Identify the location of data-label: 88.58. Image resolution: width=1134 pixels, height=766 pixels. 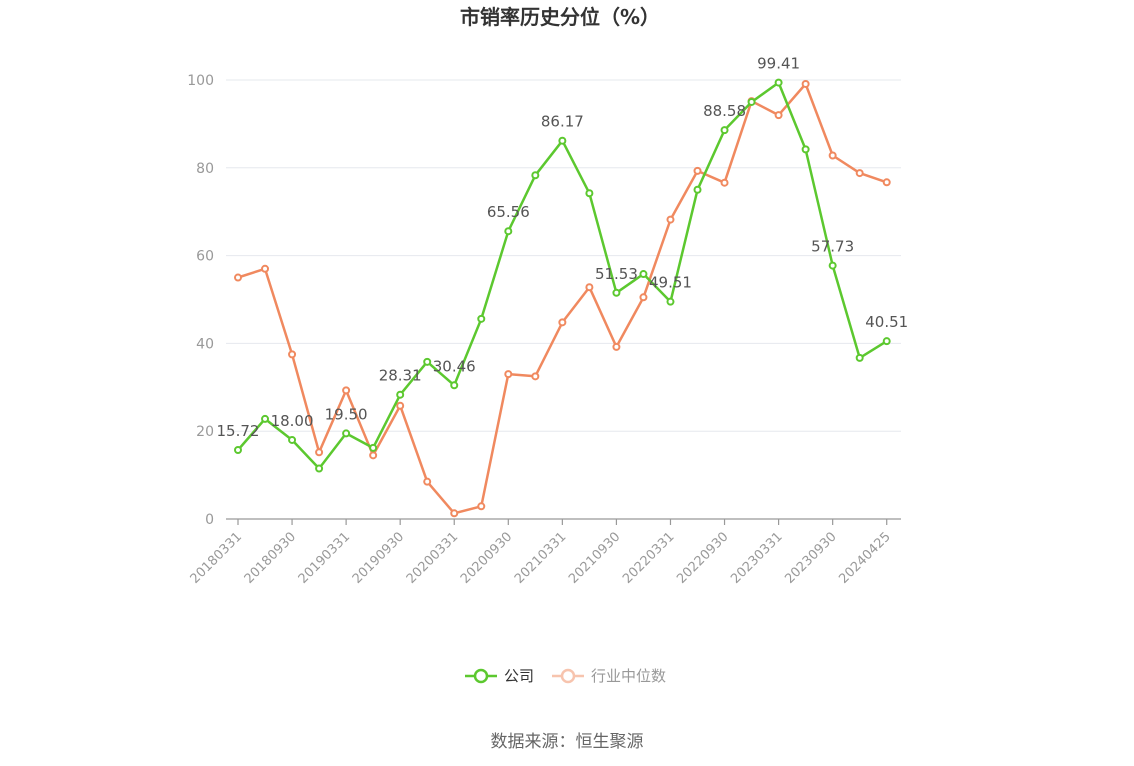
(724, 111).